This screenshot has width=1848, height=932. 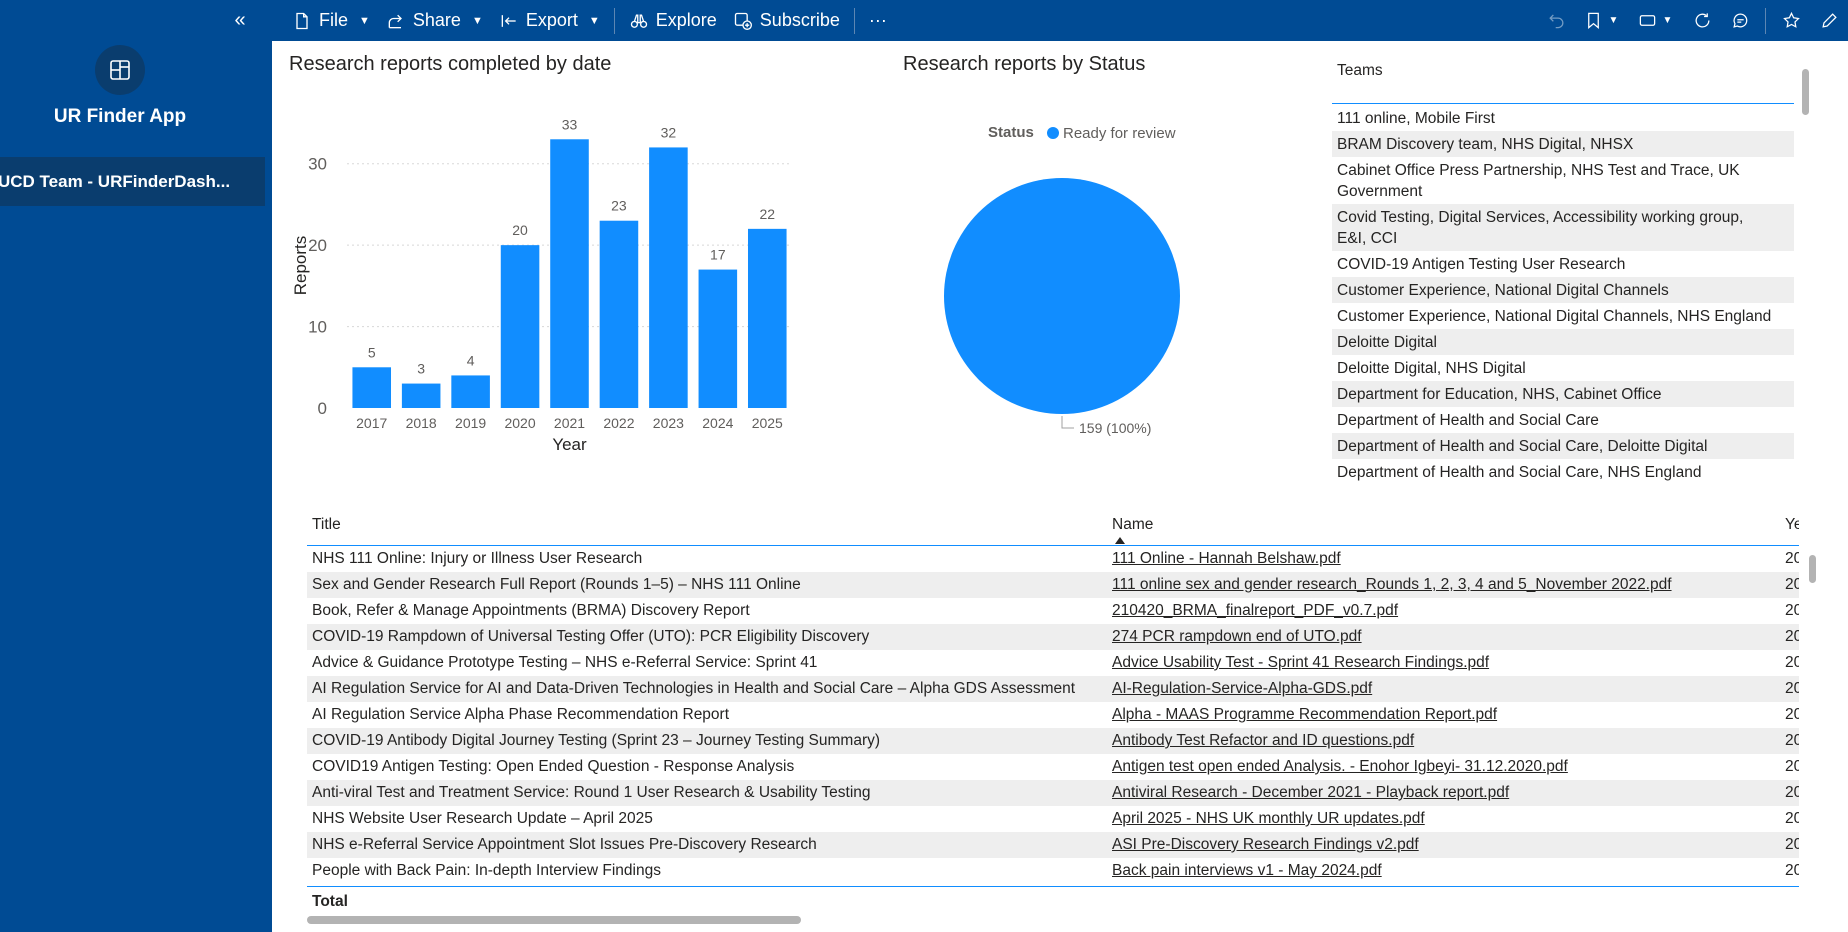 What do you see at coordinates (477, 20) in the screenshot?
I see `chevron-down-icon: ▼` at bounding box center [477, 20].